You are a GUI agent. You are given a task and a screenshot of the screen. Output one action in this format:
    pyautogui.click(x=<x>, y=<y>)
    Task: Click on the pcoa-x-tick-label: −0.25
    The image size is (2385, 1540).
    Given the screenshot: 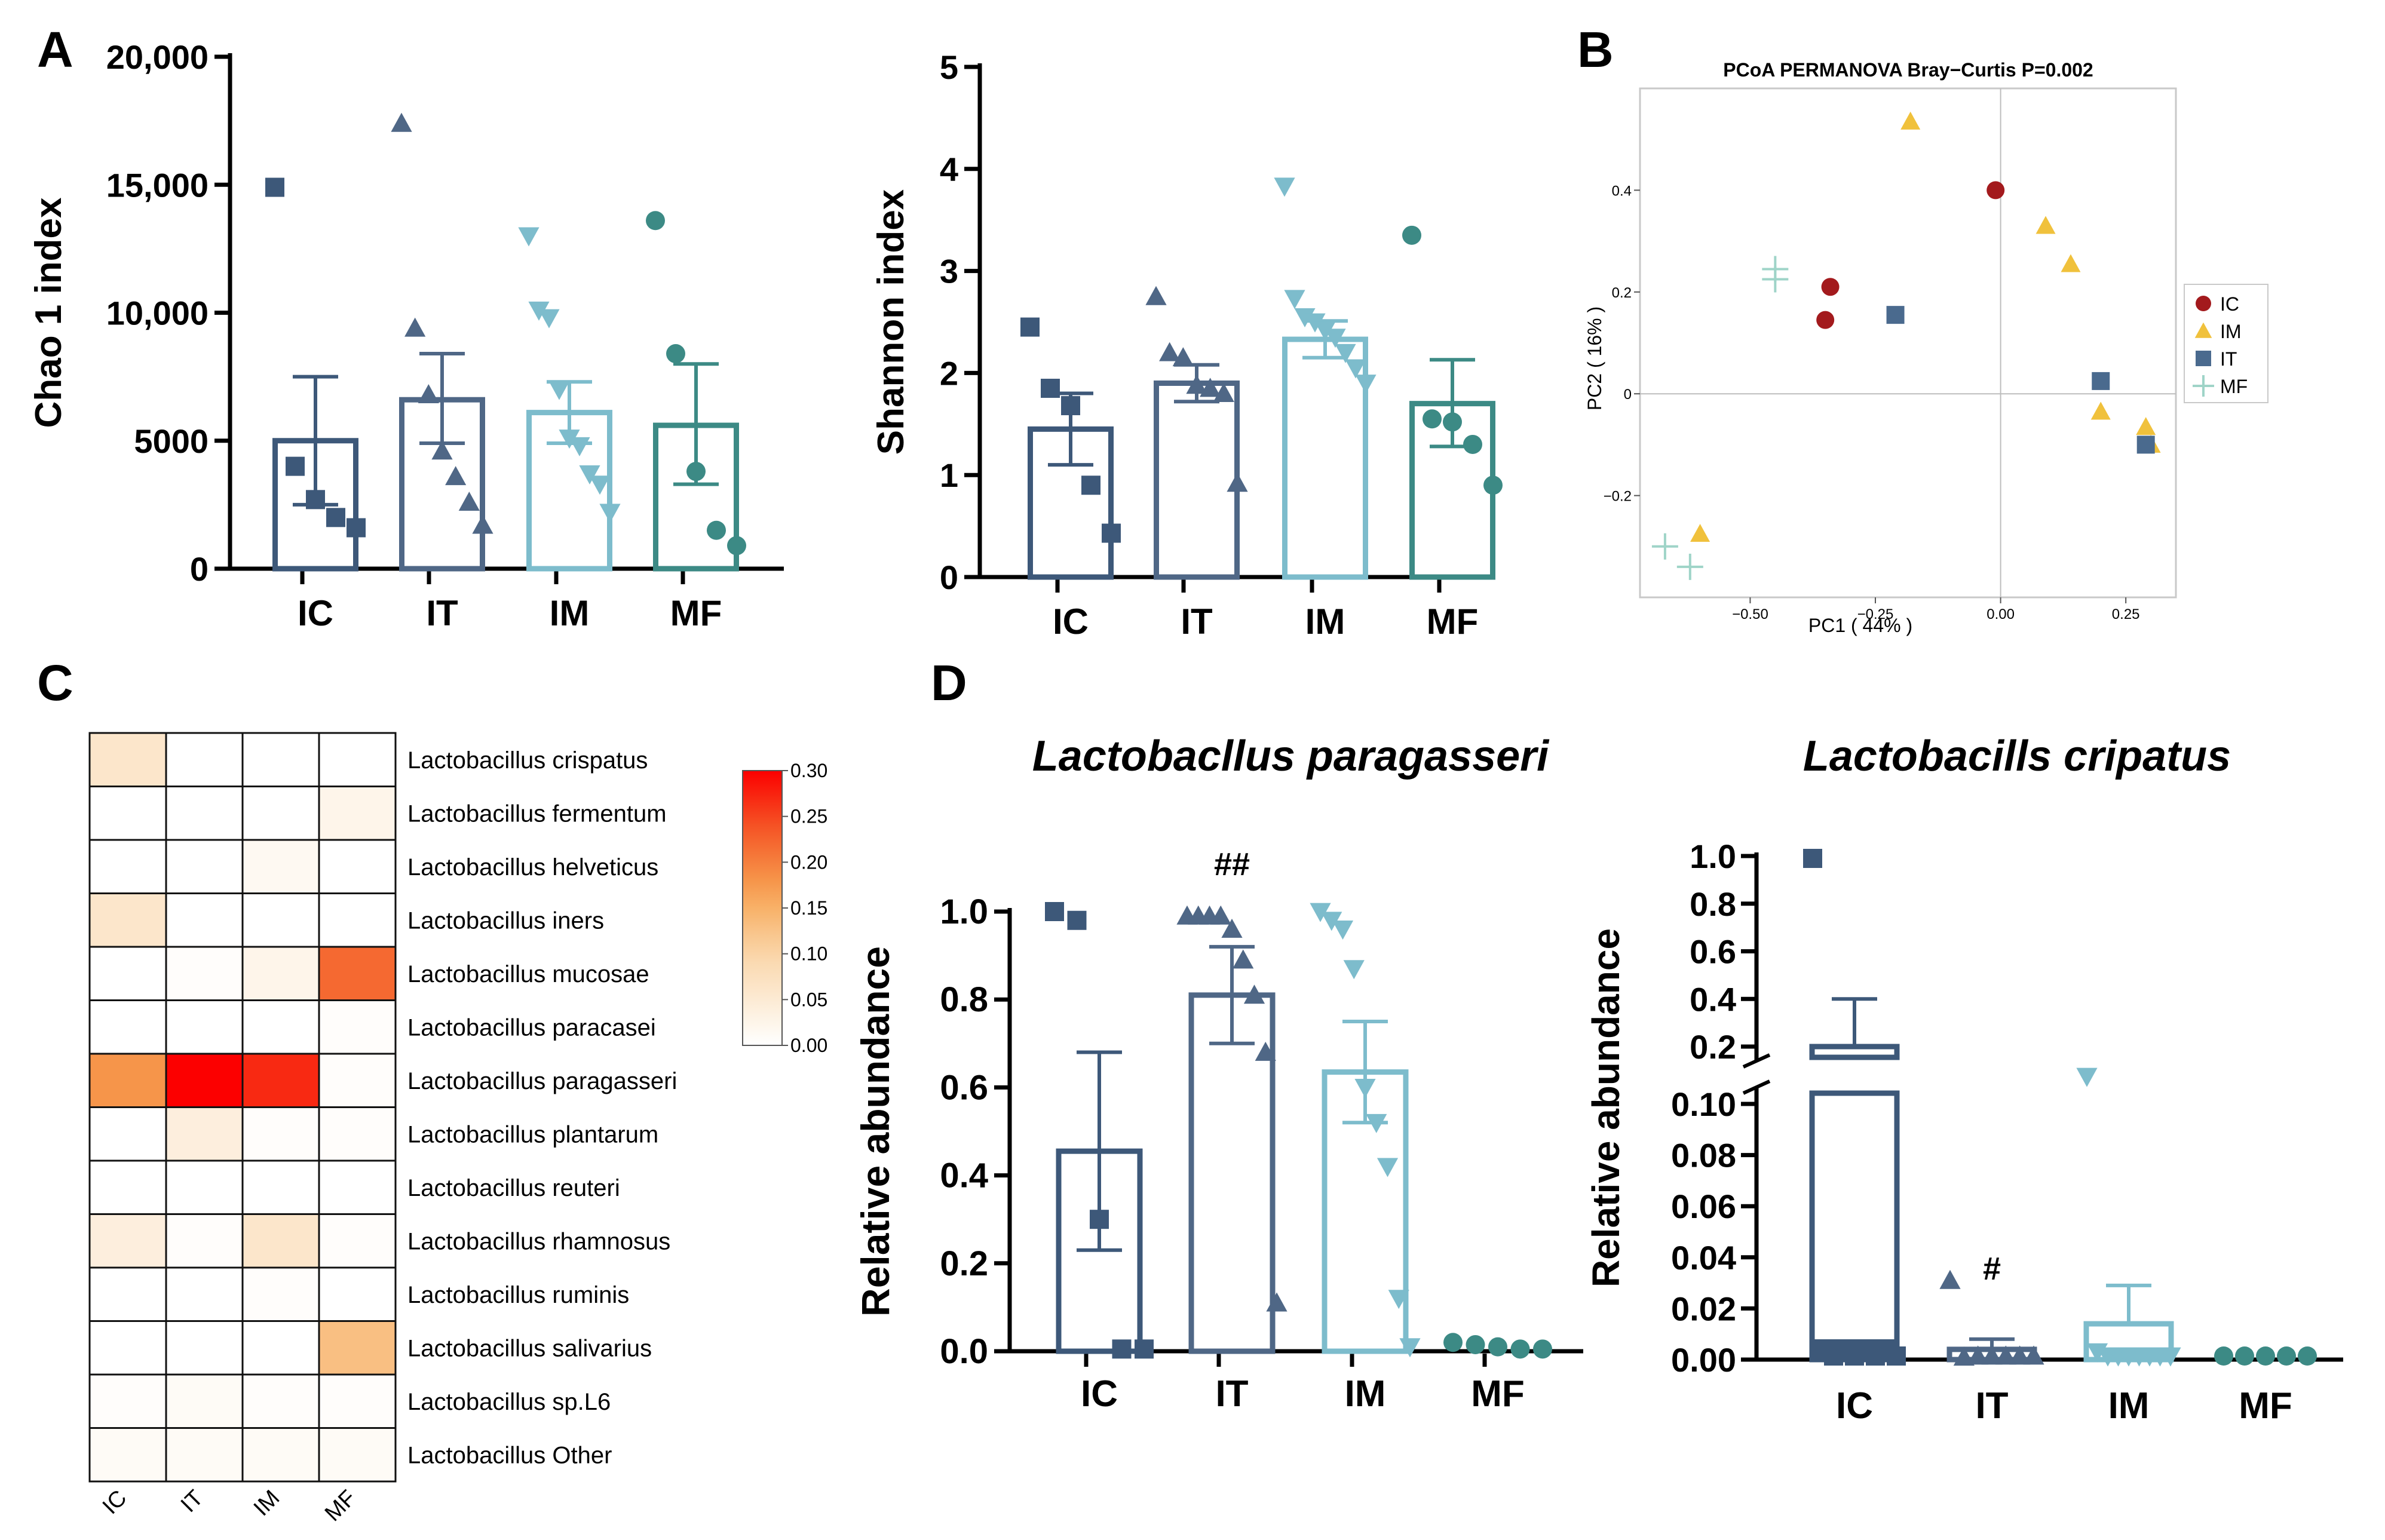 What is the action you would take?
    pyautogui.click(x=1875, y=614)
    